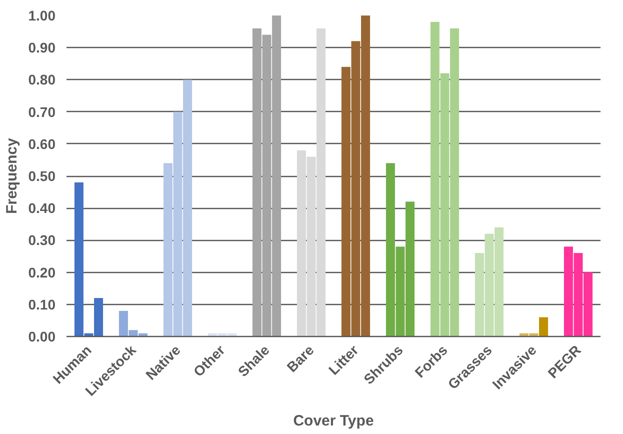  What do you see at coordinates (11, 175) in the screenshot?
I see `y-axis-title: Frequency` at bounding box center [11, 175].